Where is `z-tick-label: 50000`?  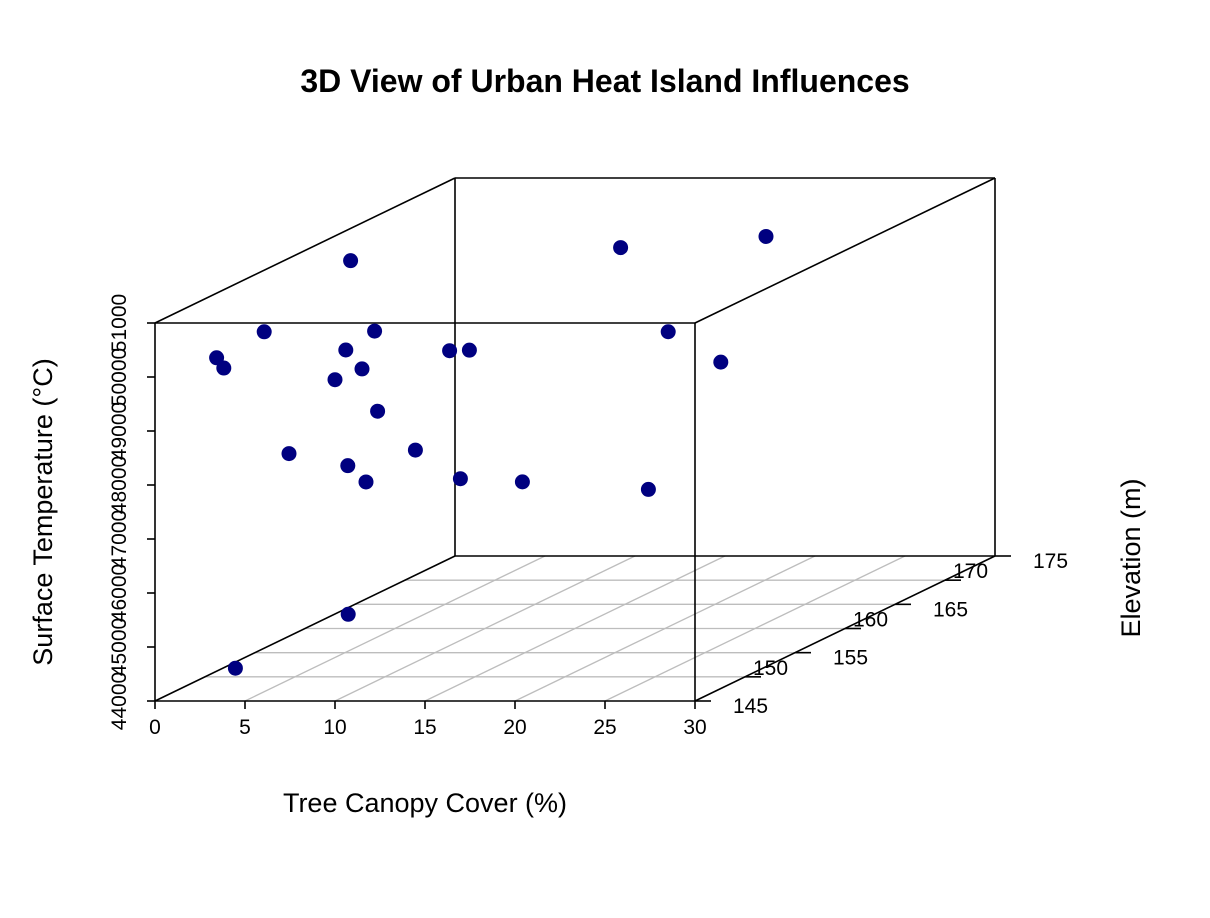 z-tick-label: 50000 is located at coordinates (119, 377).